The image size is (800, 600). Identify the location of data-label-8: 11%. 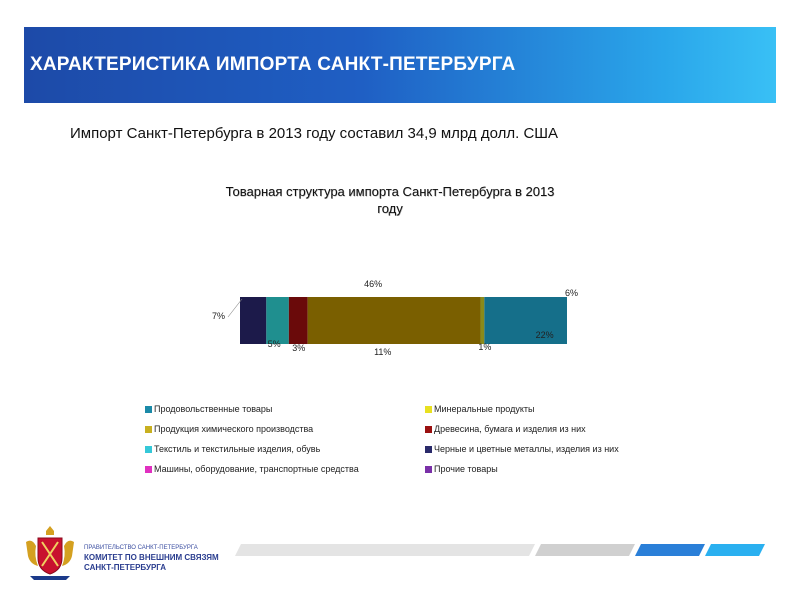
(382, 352).